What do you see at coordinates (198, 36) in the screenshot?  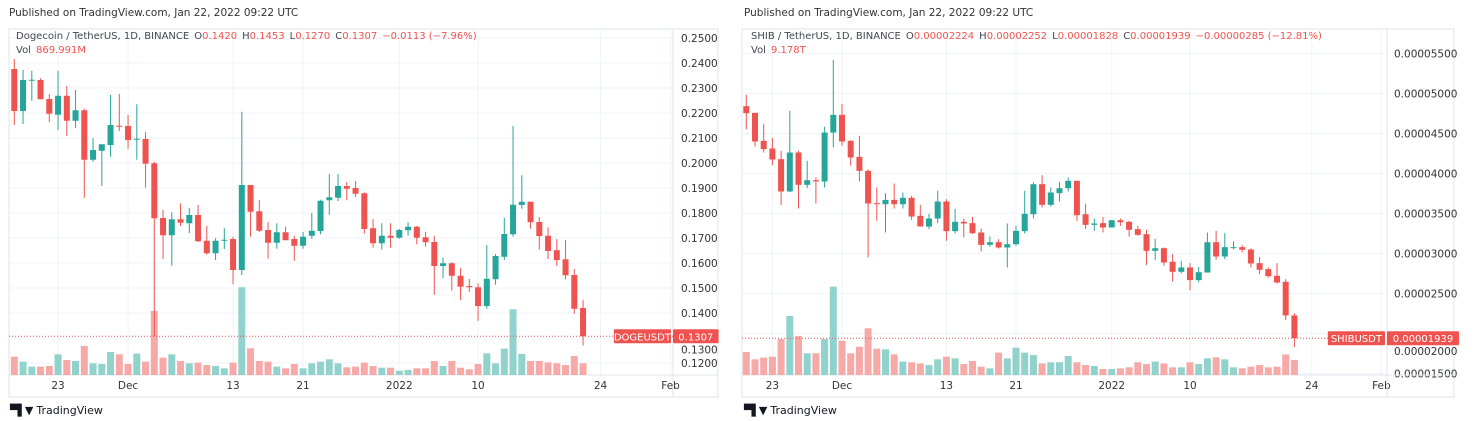 I see `open-label: O` at bounding box center [198, 36].